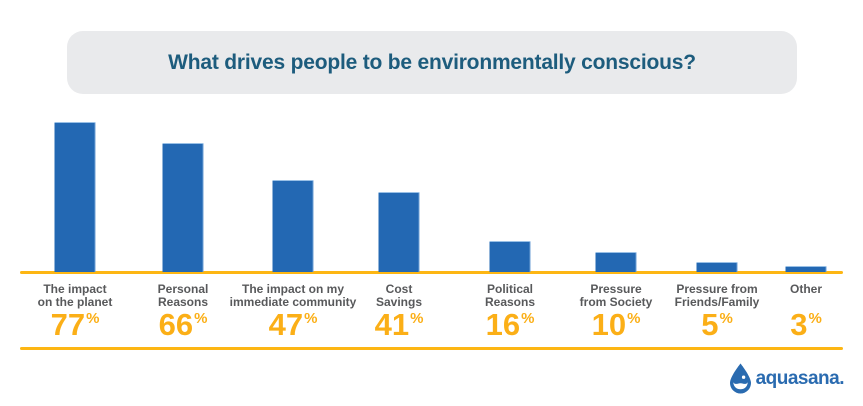 This screenshot has height=406, width=863. I want to click on category-label-line: on the planet, so click(75, 302).